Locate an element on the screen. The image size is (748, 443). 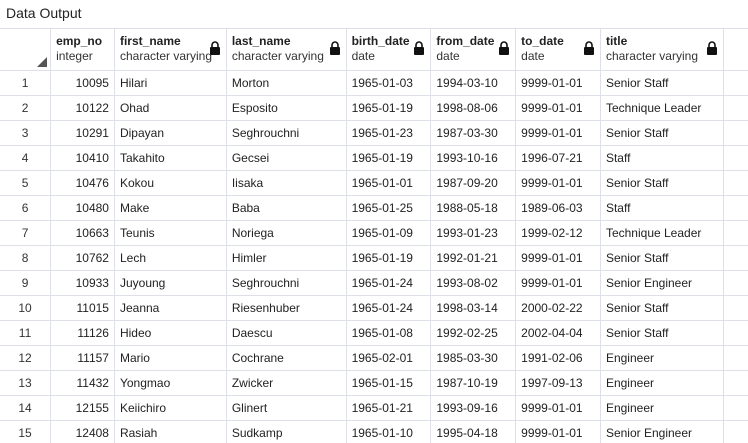
table-cell: 1993-08-02 is located at coordinates (473, 283).